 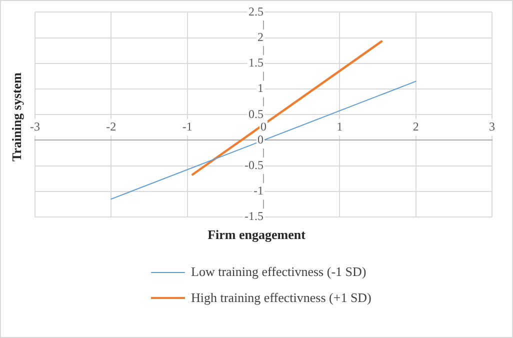 What do you see at coordinates (187, 127) in the screenshot?
I see `x-tick-label: -1` at bounding box center [187, 127].